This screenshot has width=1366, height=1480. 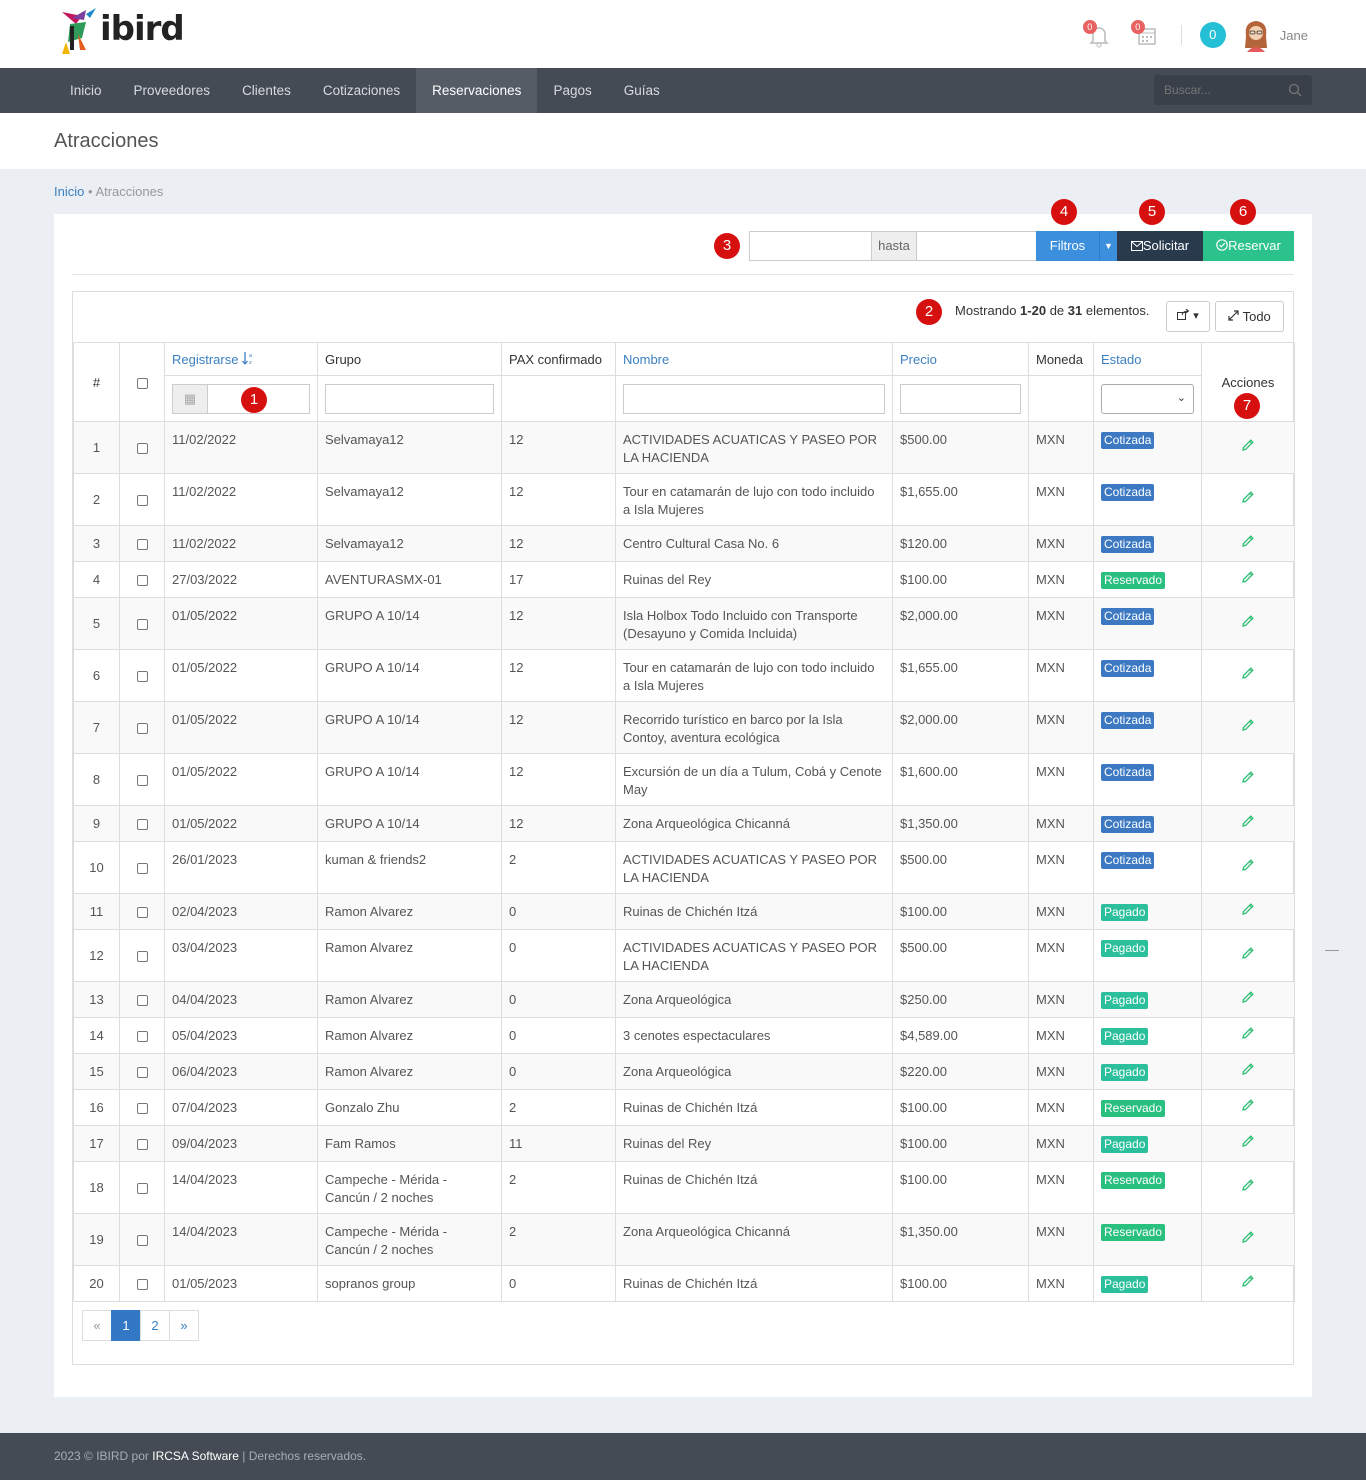 What do you see at coordinates (1214, 90) in the screenshot?
I see `search-input` at bounding box center [1214, 90].